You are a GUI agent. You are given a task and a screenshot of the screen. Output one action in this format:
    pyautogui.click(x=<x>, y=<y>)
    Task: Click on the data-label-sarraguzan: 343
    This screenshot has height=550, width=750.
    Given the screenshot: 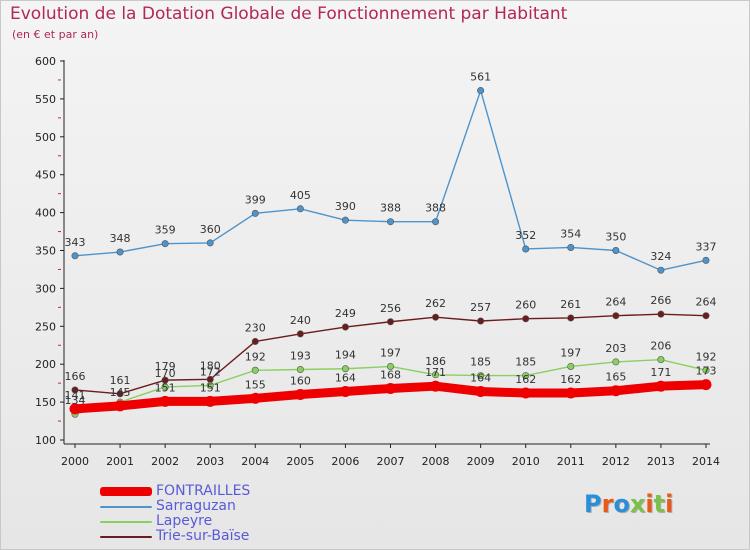 What is the action you would take?
    pyautogui.click(x=75, y=242)
    